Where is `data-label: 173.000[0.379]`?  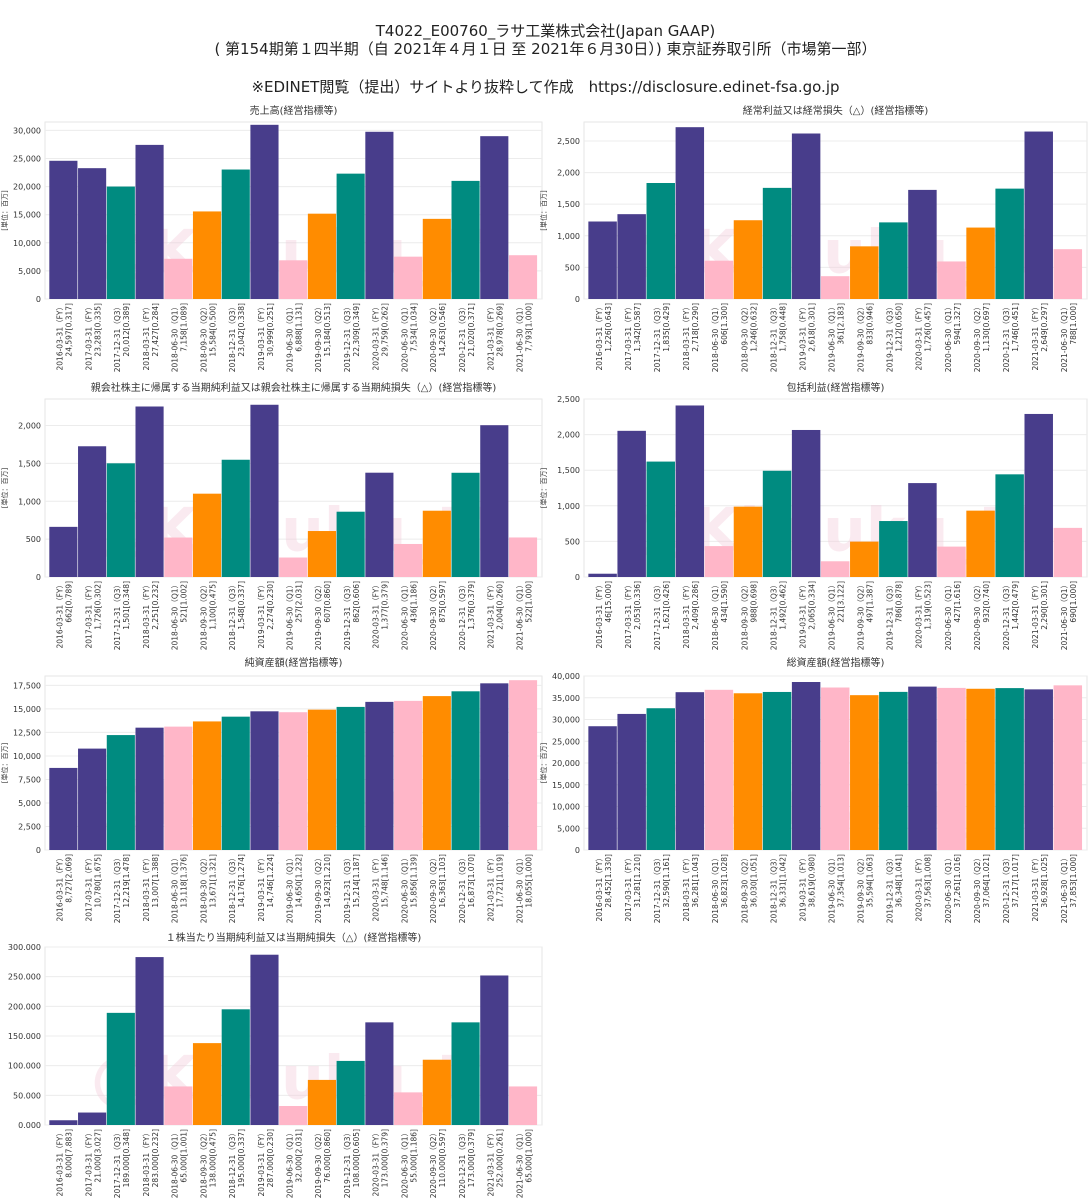
data-label: 173.000[0.379] is located at coordinates (471, 1158).